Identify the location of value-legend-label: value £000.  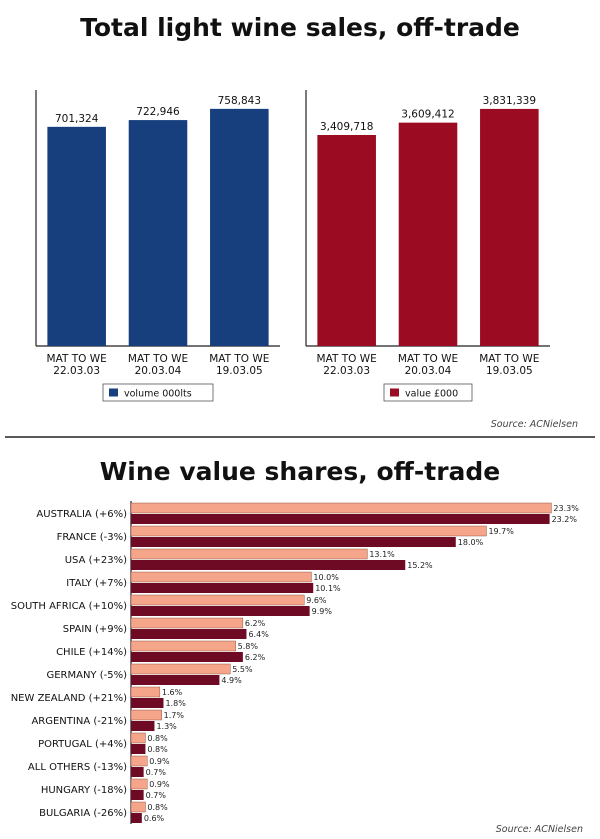
(431, 393).